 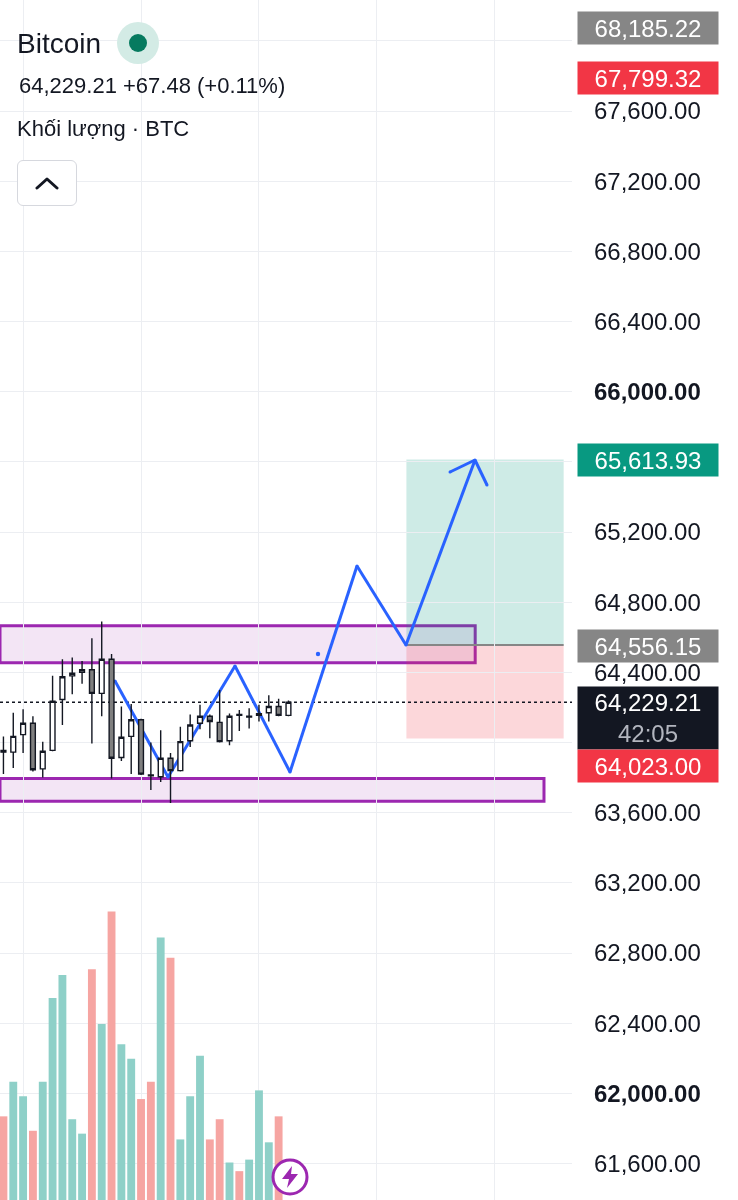 What do you see at coordinates (648, 766) in the screenshot?
I see `band-label: 64,023.00` at bounding box center [648, 766].